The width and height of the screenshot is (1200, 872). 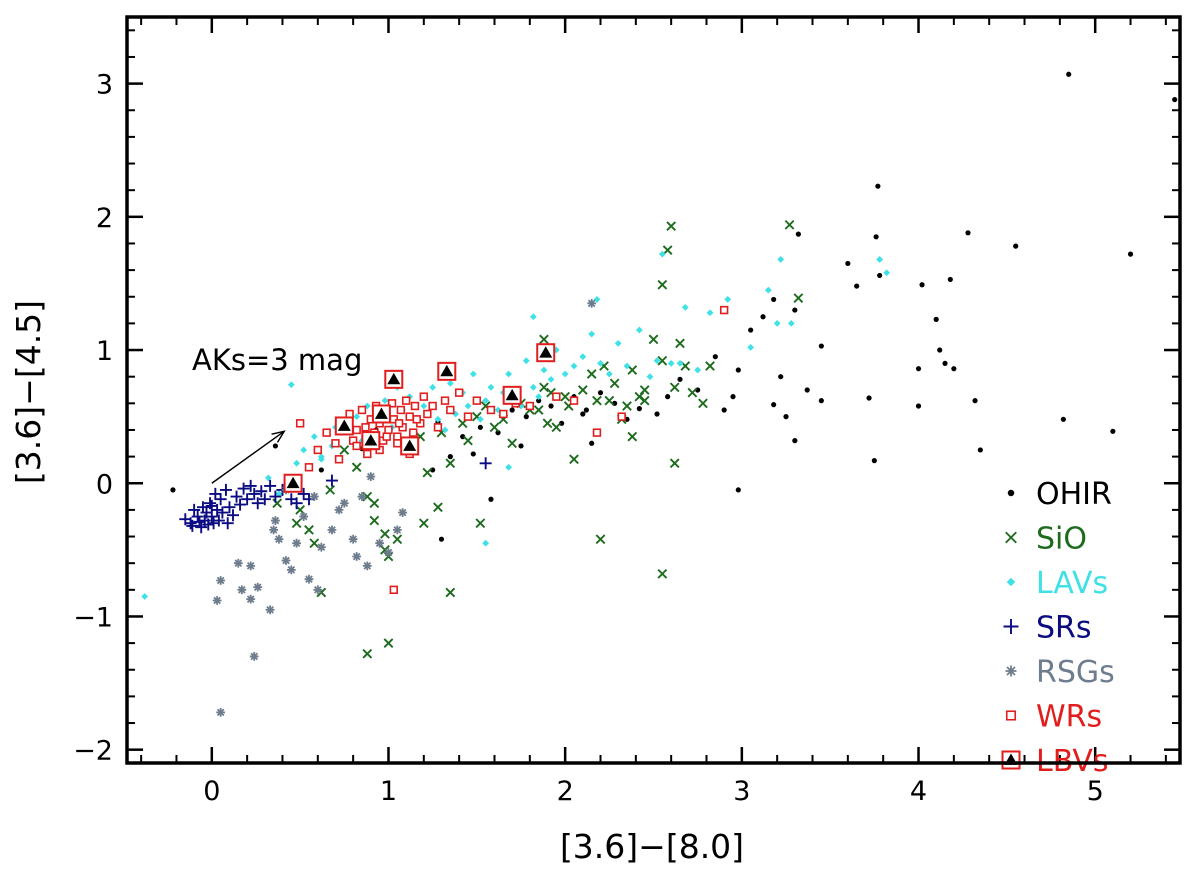 I want to click on lbv-triangle-mark, so click(x=447, y=370).